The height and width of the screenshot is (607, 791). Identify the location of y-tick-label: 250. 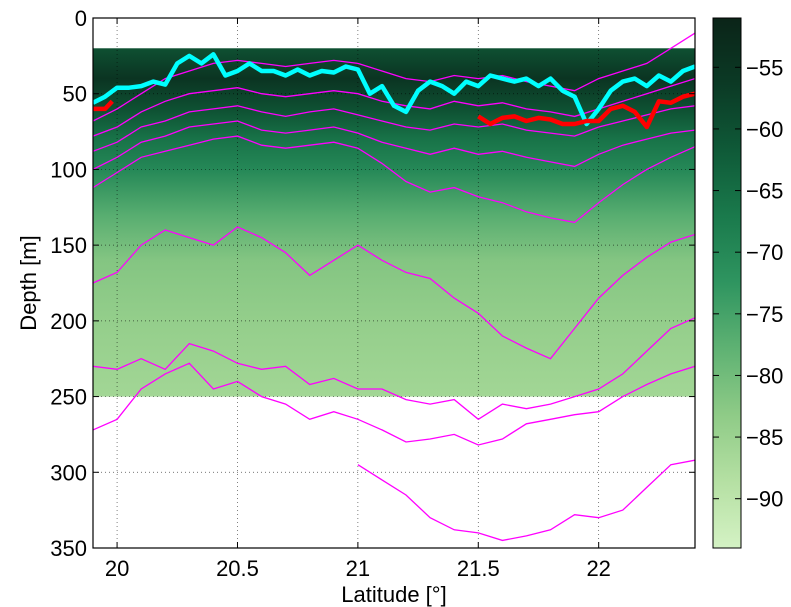
(68, 397).